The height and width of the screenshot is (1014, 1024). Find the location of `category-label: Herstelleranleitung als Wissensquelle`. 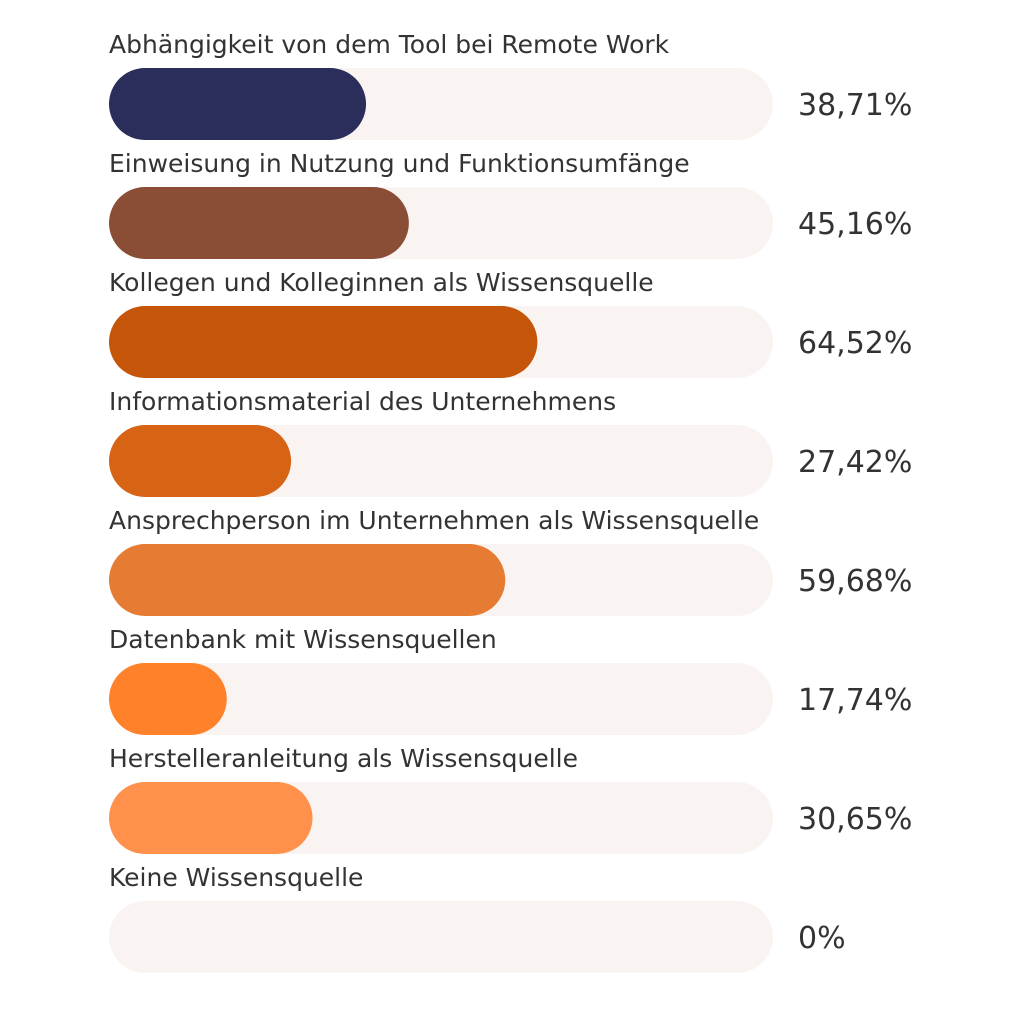

category-label: Herstelleranleitung als Wissensquelle is located at coordinates (343, 758).